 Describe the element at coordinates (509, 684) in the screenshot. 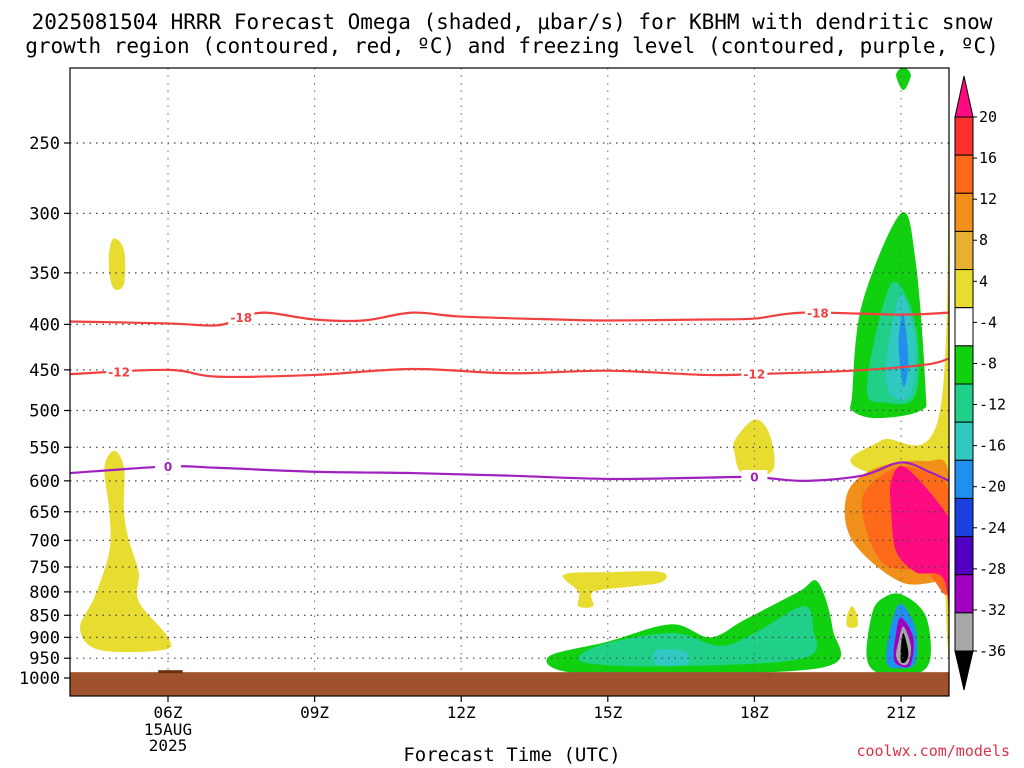

I see `terrain-bar` at that location.